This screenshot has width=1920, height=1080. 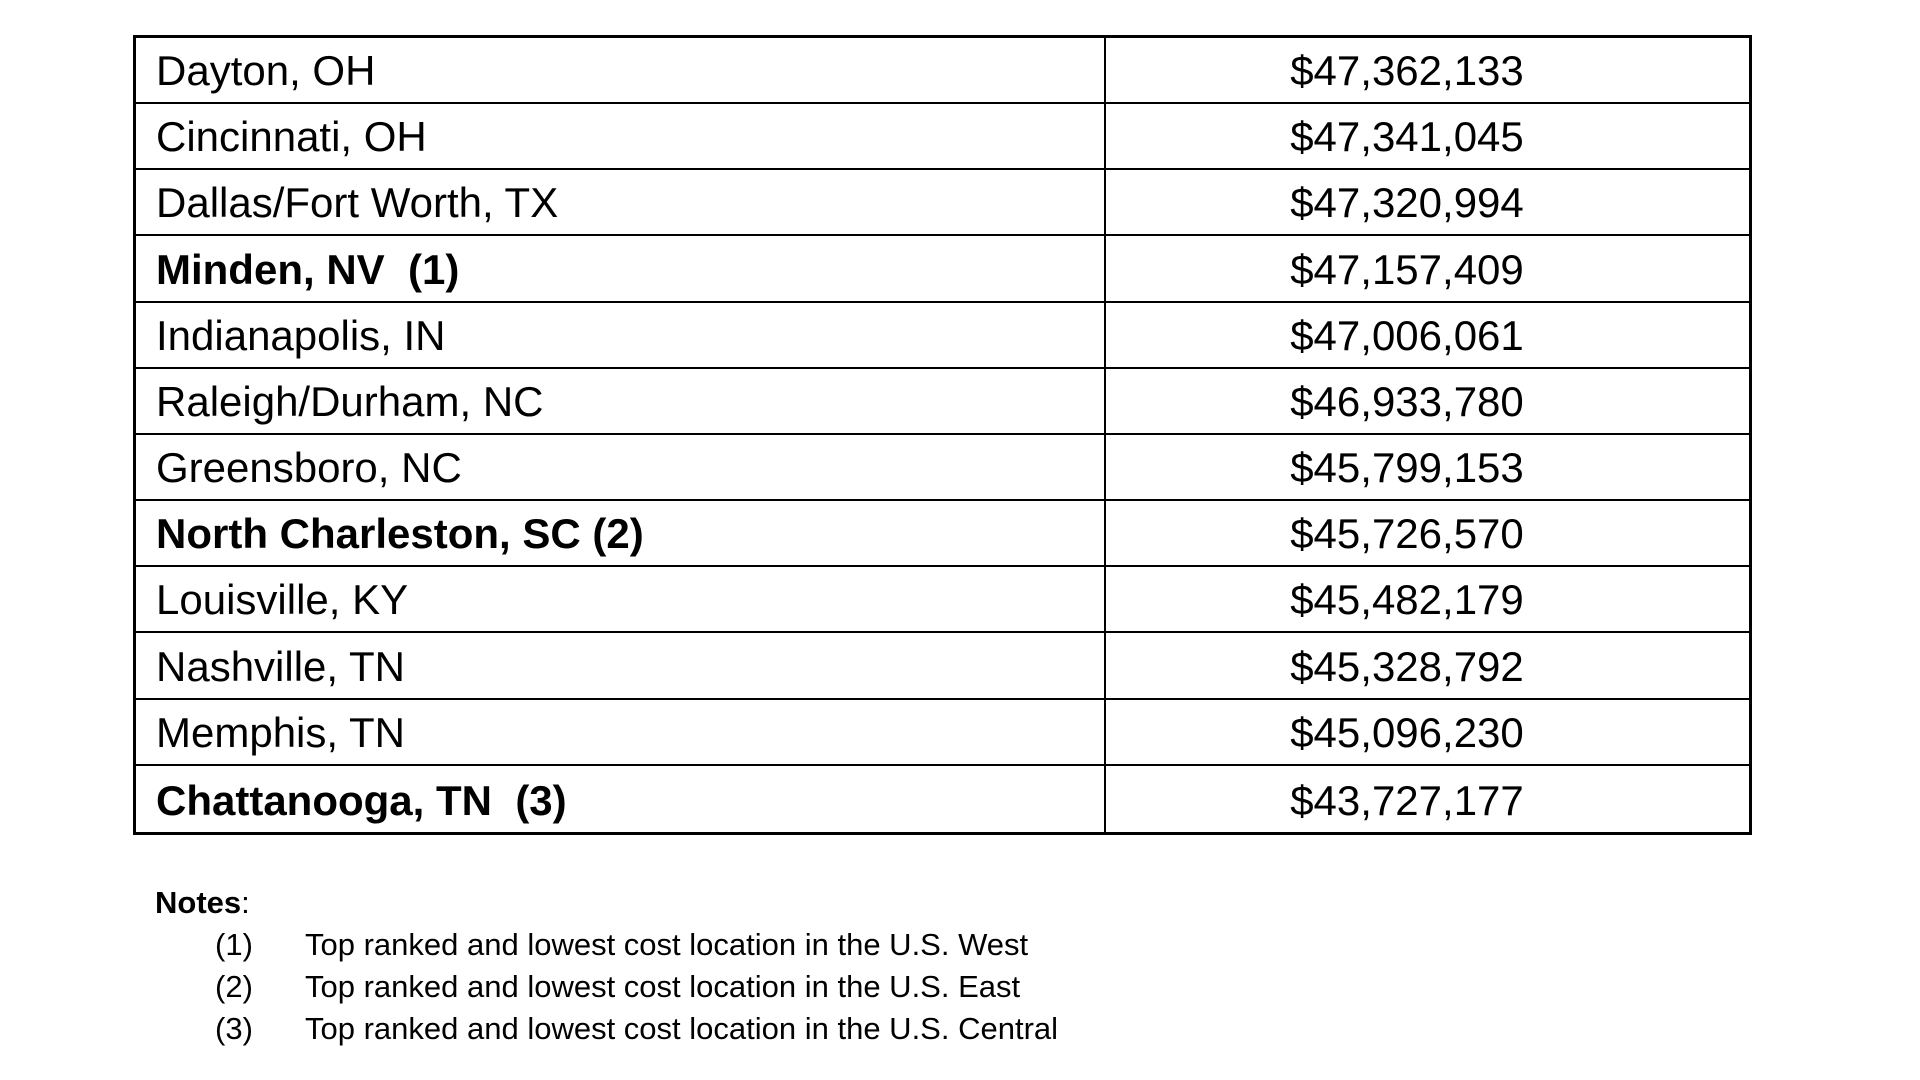 I want to click on notes-heading-label: Notes, so click(x=198, y=902).